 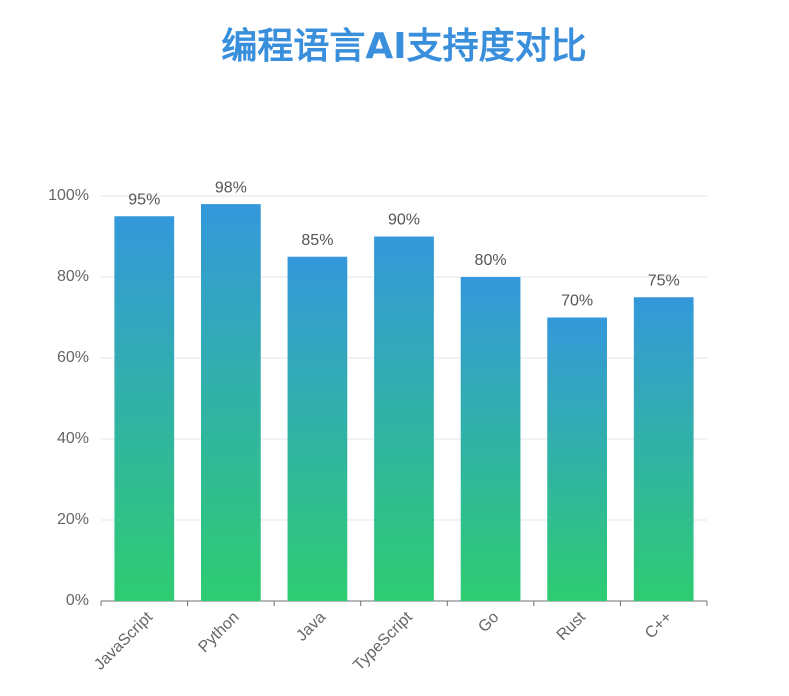 I want to click on y-tick-label: 40%, so click(x=73, y=438).